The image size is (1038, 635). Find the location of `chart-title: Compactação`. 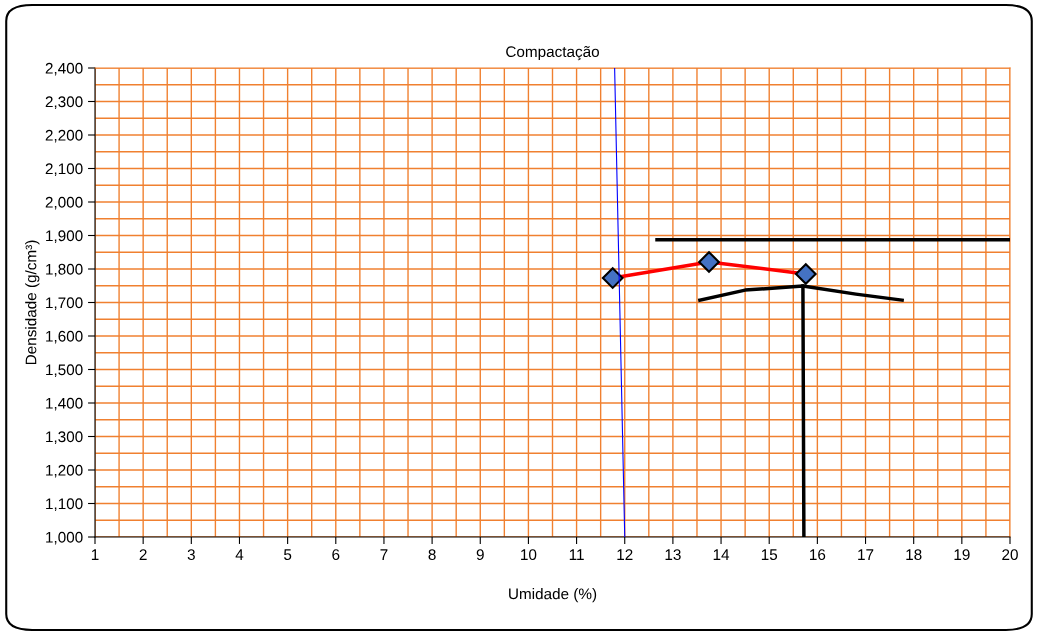

chart-title: Compactação is located at coordinates (552, 53).